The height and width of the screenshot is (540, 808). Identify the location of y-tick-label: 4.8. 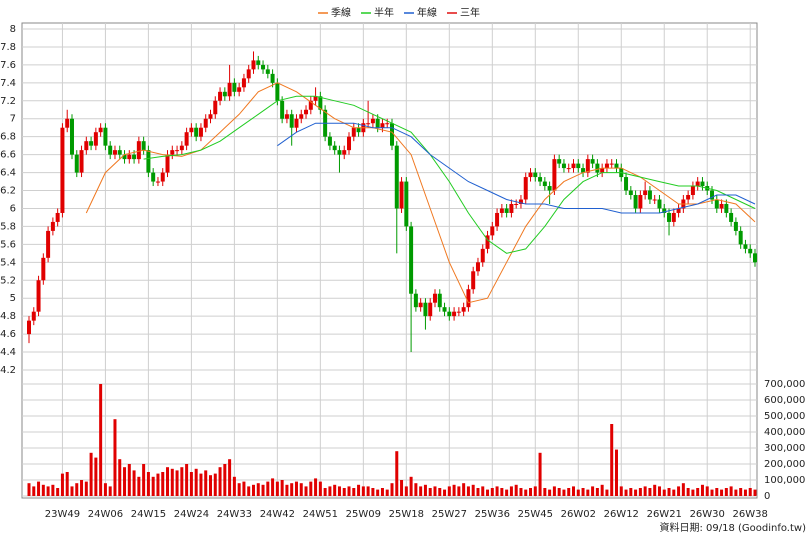
(8, 316).